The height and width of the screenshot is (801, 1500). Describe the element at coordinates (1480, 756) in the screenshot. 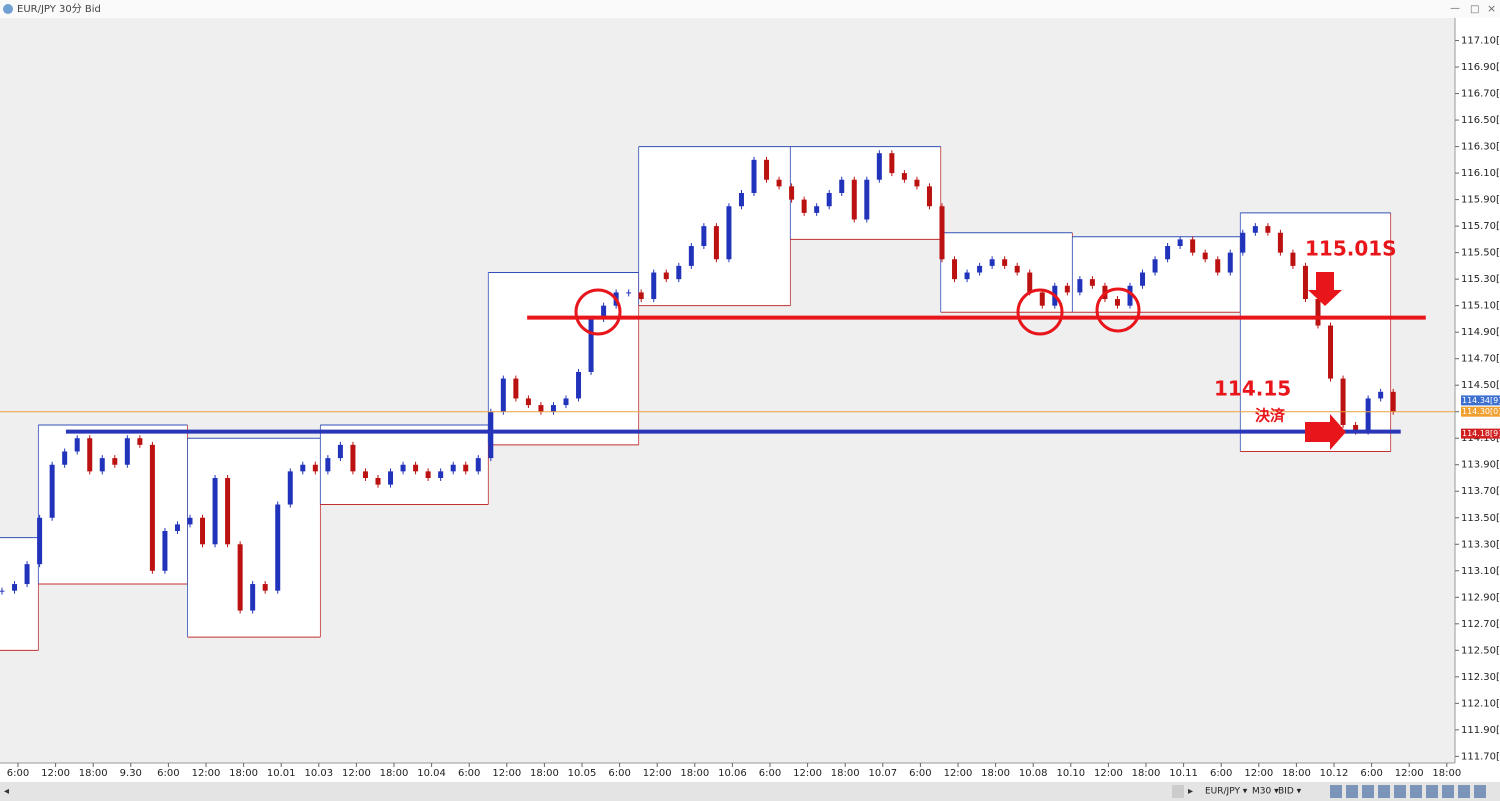

I see `y-tick-label: 111.70[0` at that location.